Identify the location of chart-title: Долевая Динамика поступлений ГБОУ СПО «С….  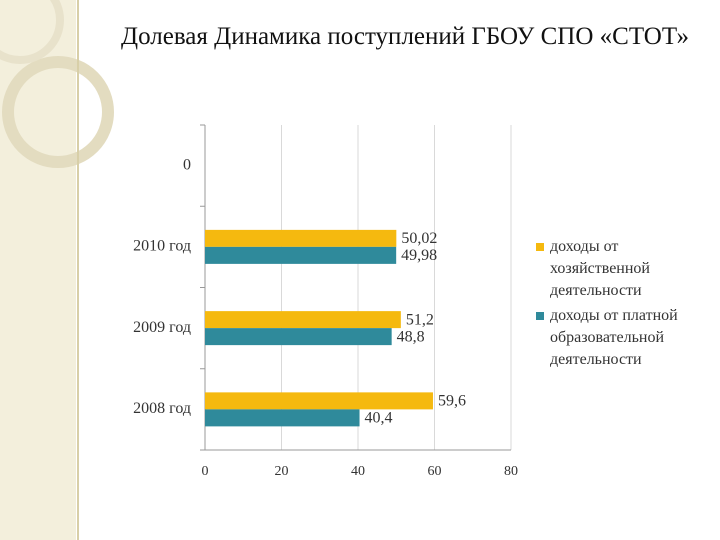
(405, 36).